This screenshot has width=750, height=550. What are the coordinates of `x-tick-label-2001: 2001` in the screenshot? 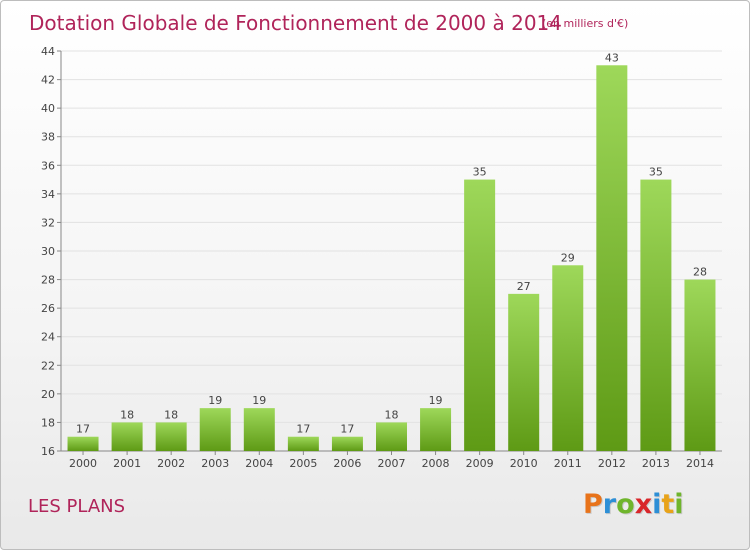 It's located at (127, 463).